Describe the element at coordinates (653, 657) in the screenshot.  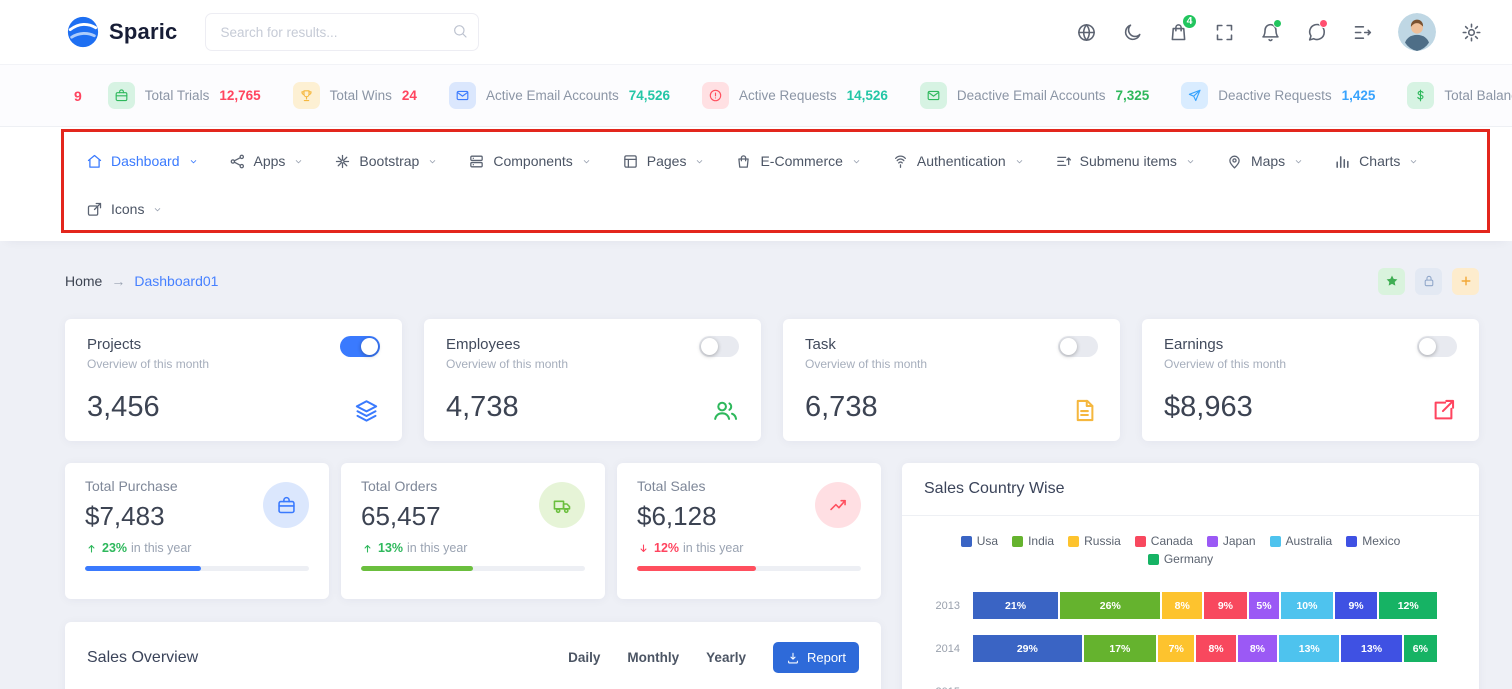
I see `filter-monthly: Monthly` at that location.